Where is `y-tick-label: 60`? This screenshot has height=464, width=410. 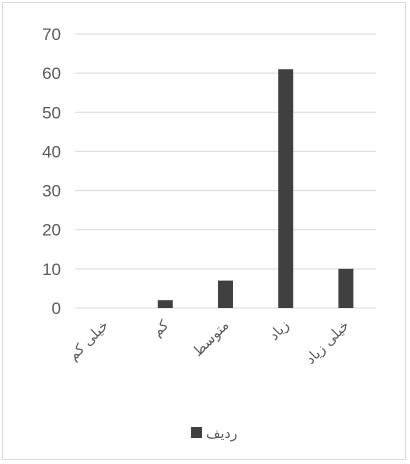 y-tick-label: 60 is located at coordinates (51, 73).